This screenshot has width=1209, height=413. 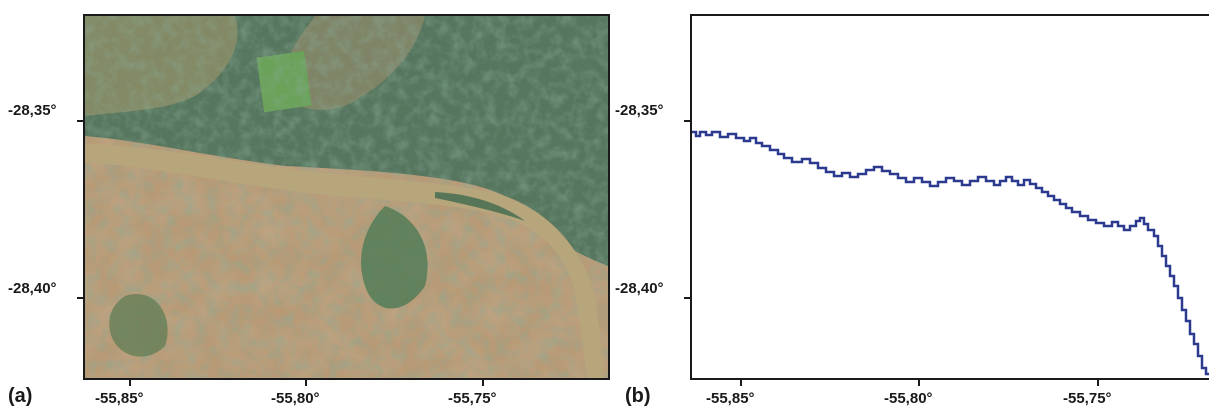 I want to click on panel-b-label: (b), so click(x=638, y=396).